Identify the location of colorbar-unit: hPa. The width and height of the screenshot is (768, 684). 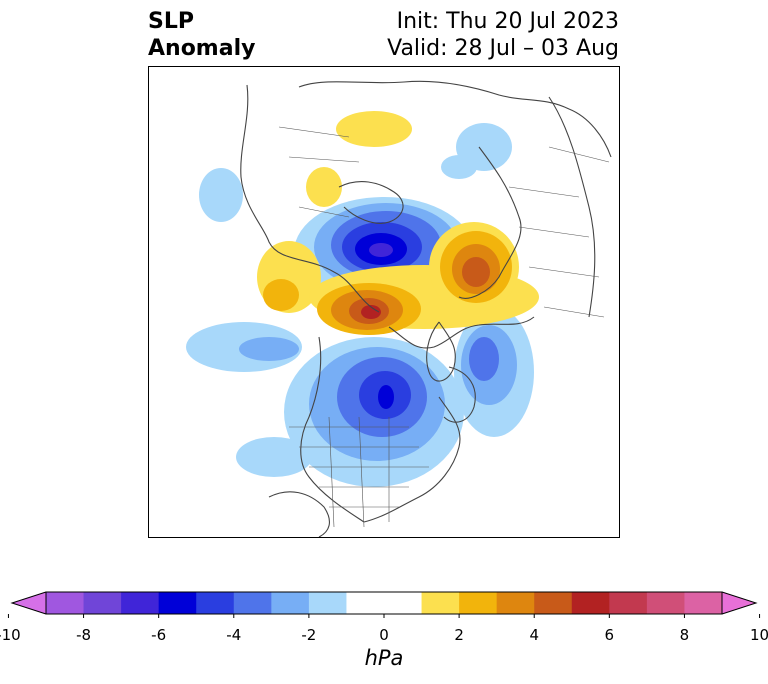
(384, 658).